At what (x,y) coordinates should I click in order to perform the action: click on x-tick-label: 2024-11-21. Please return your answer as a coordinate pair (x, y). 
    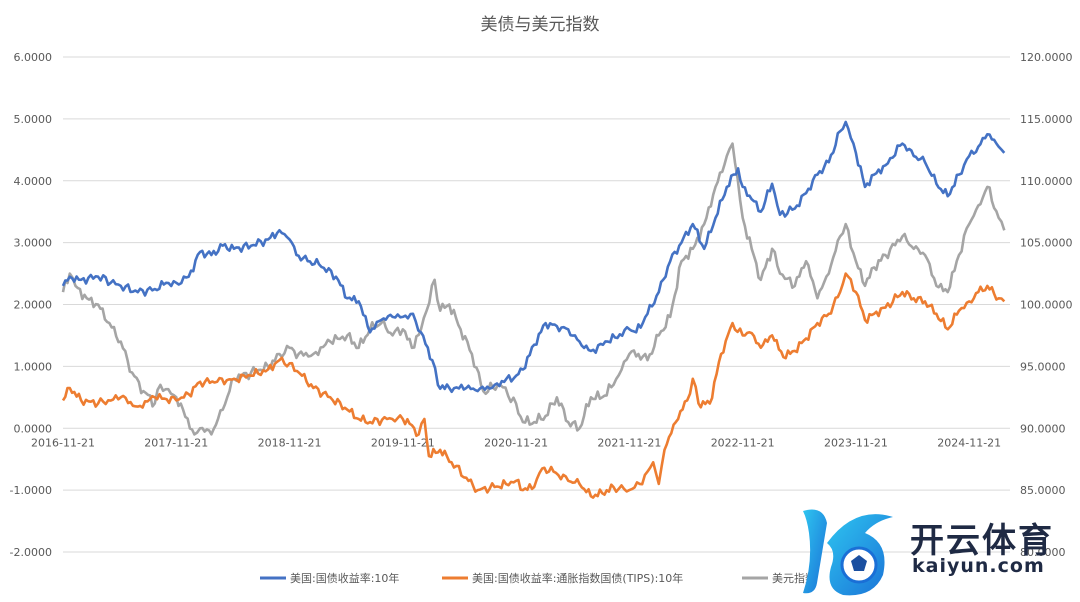
    Looking at the image, I should click on (969, 442).